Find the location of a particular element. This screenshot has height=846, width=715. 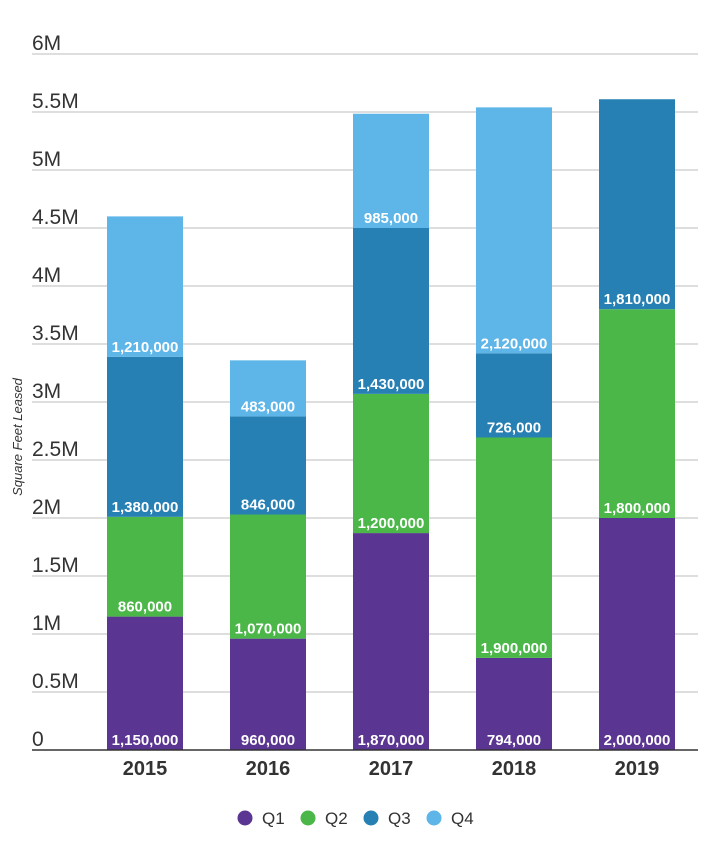

bar-q3-2015 is located at coordinates (145, 436).